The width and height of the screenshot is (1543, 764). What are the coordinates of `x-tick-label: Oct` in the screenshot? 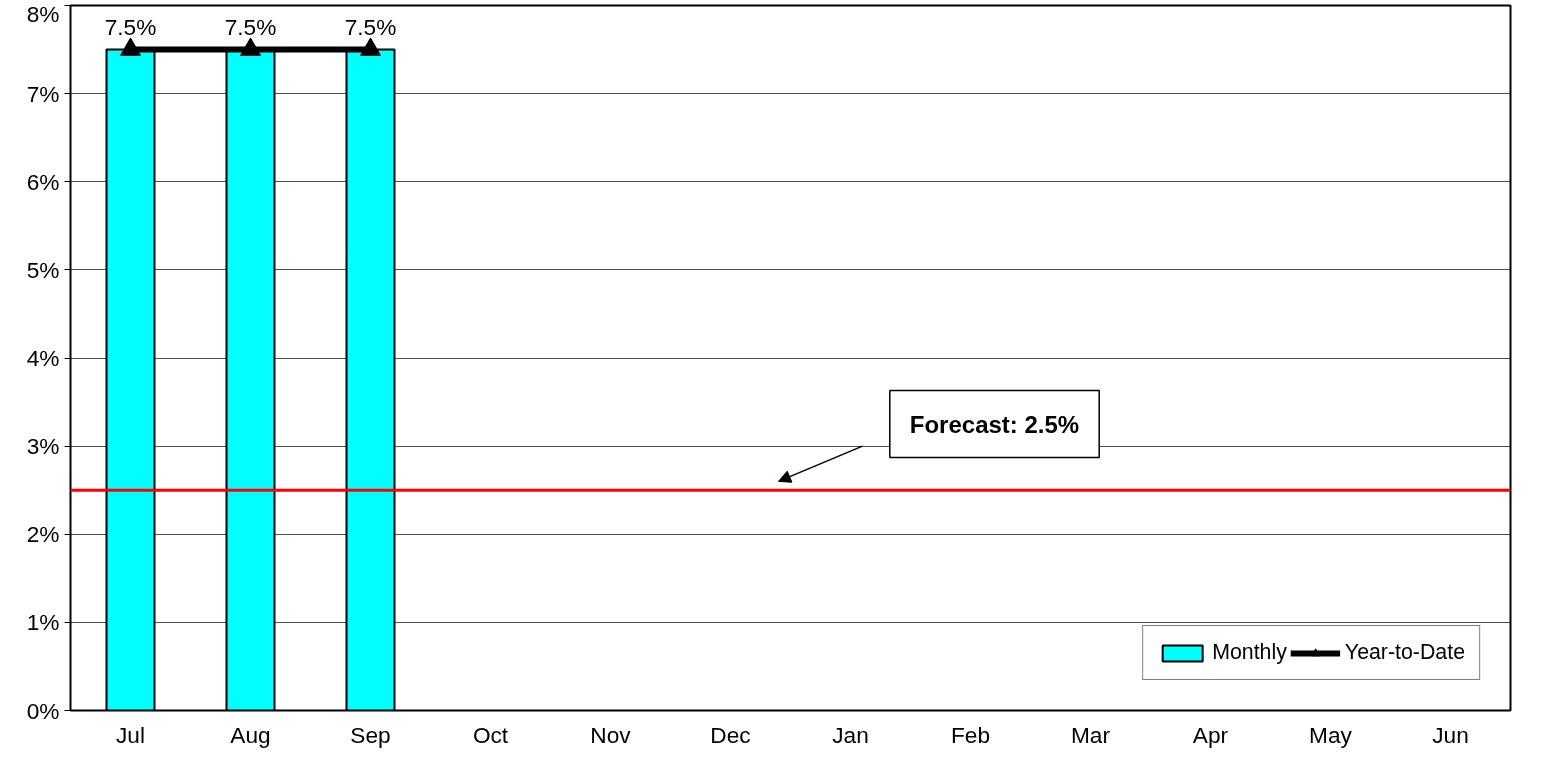 It's located at (490, 734).